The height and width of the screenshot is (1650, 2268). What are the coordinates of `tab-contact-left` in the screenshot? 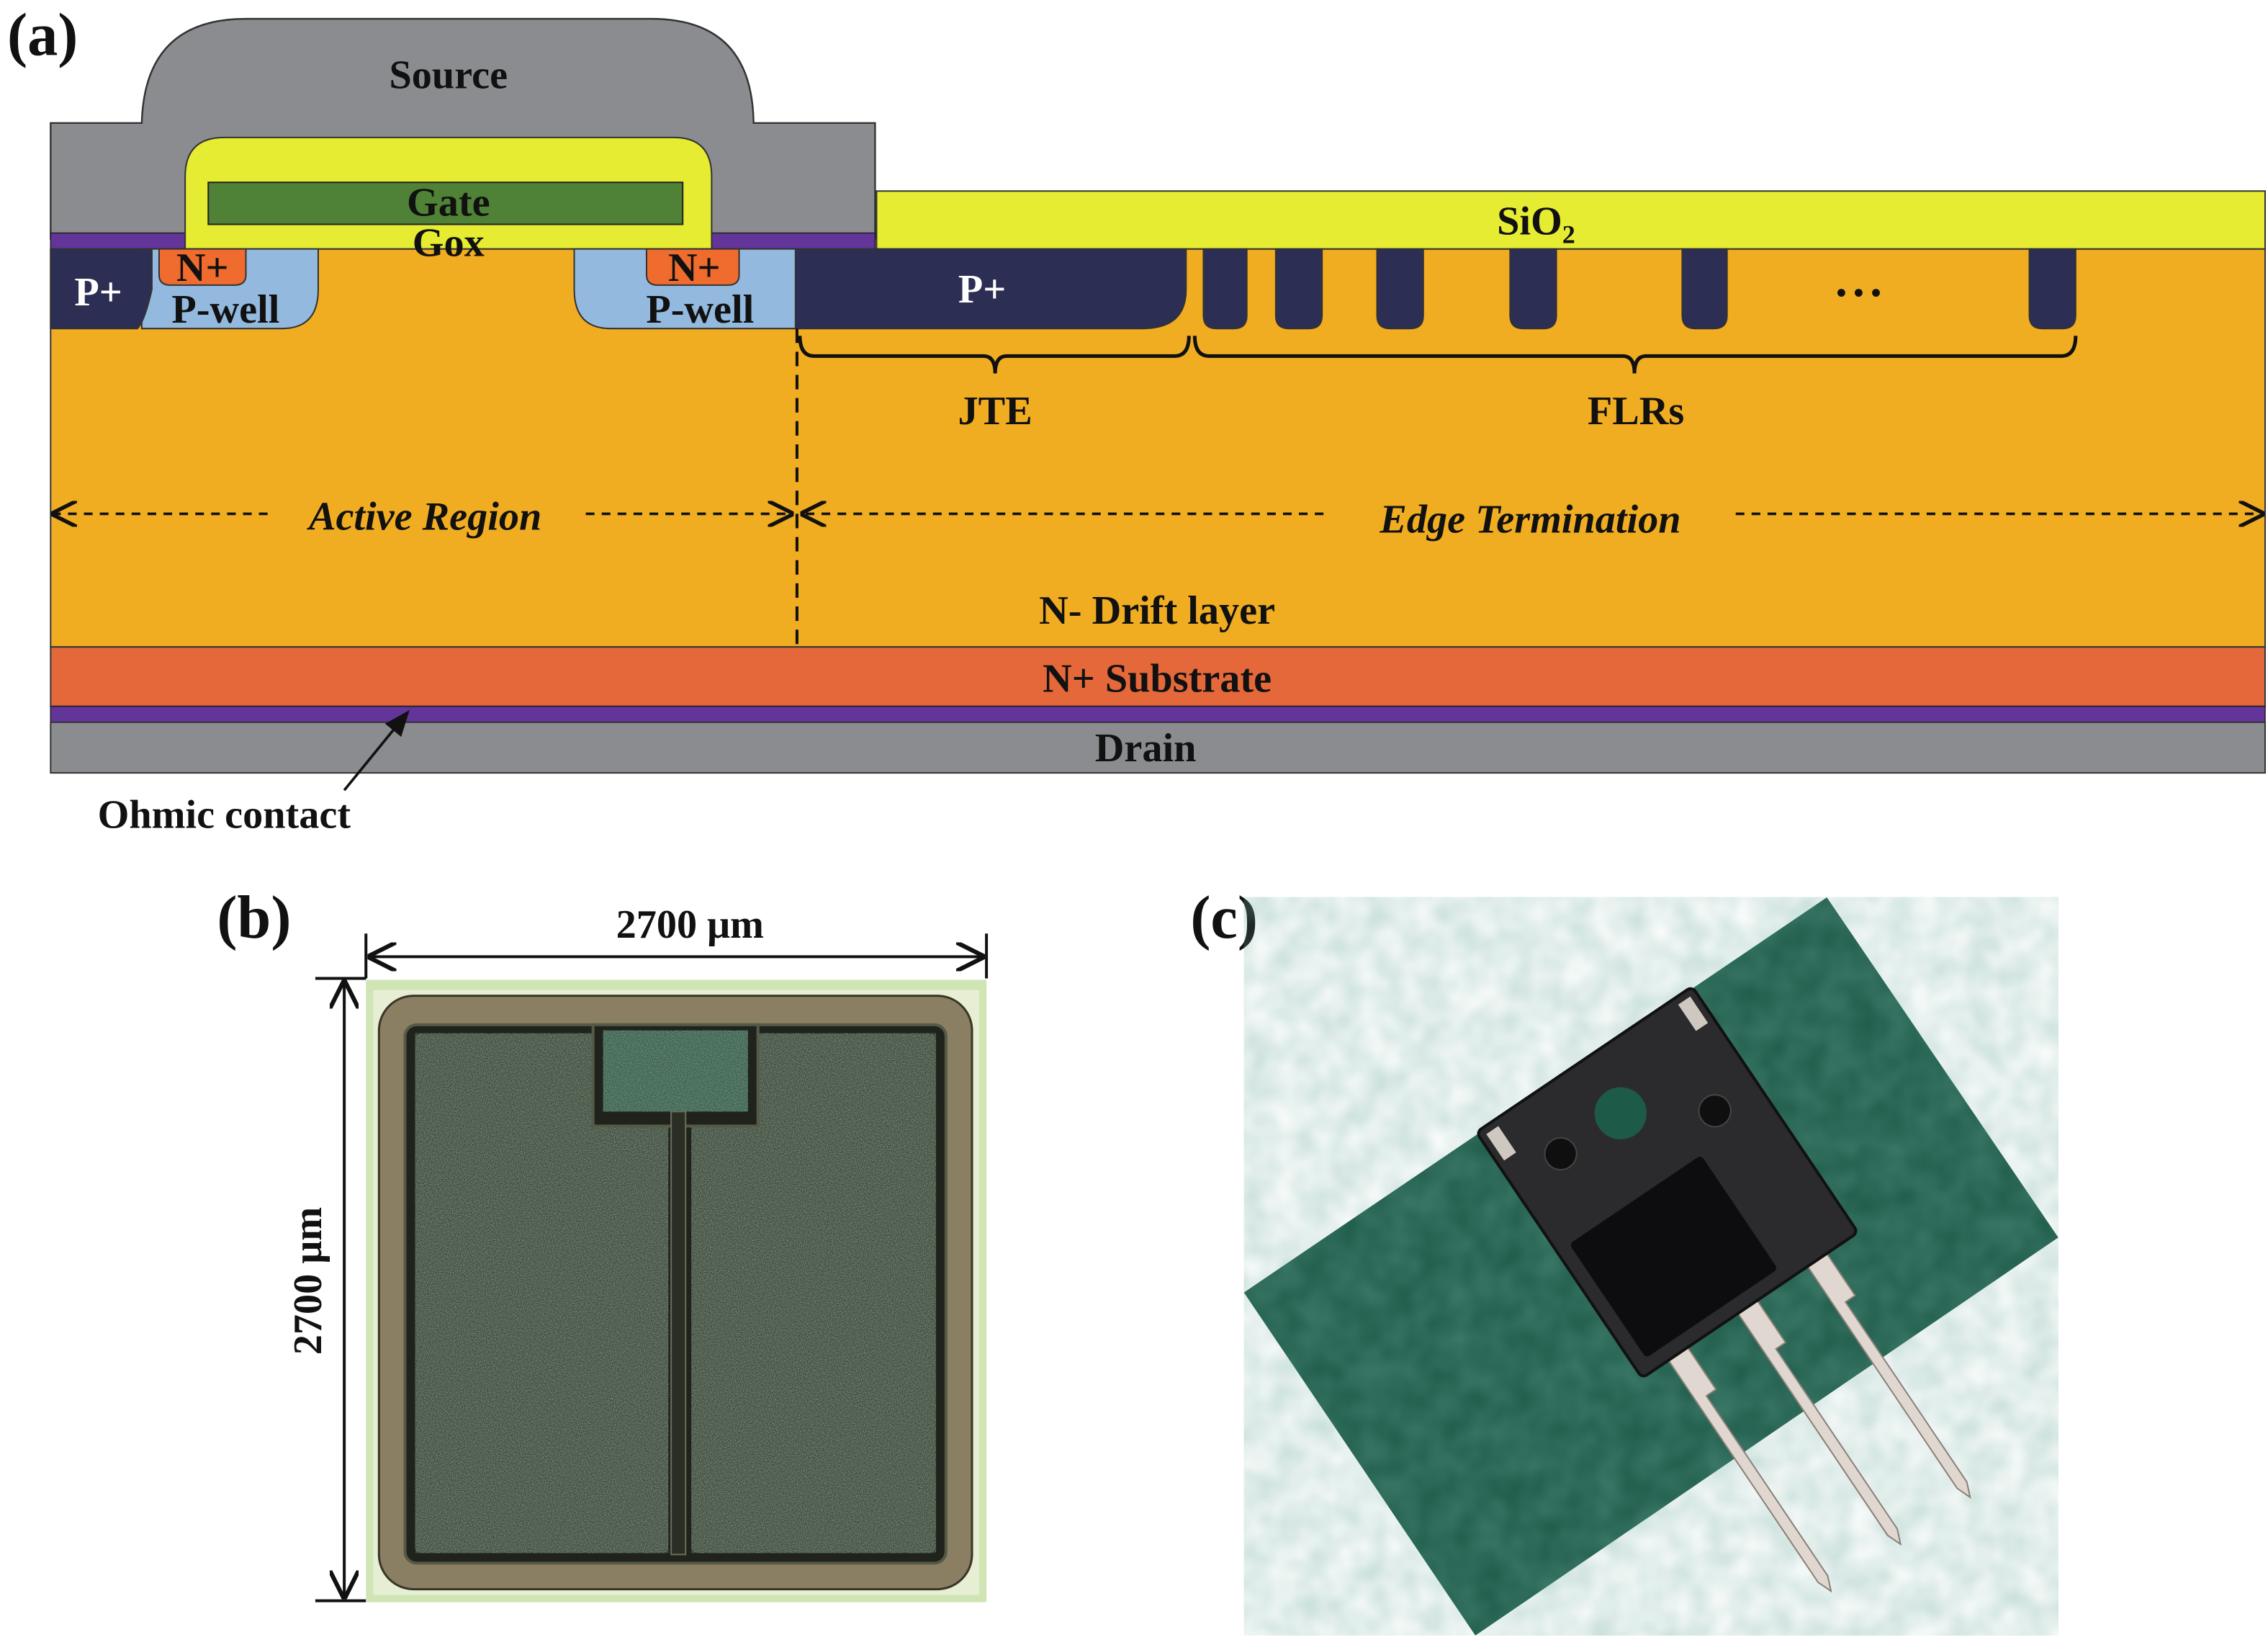 It's located at (1501, 1143).